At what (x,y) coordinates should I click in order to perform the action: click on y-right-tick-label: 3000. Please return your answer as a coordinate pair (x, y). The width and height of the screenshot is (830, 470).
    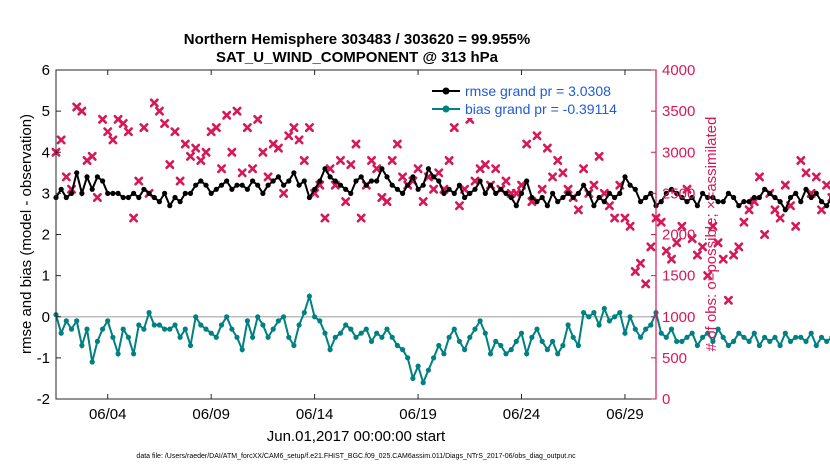
    Looking at the image, I should click on (678, 152).